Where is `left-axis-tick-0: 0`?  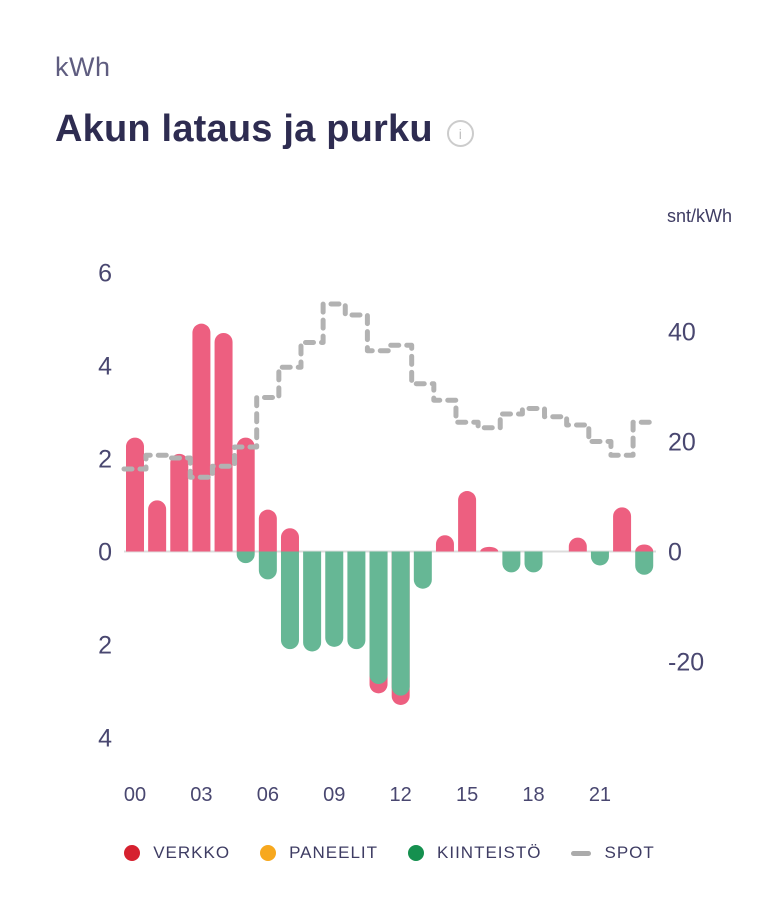
left-axis-tick-0: 0 is located at coordinates (105, 553).